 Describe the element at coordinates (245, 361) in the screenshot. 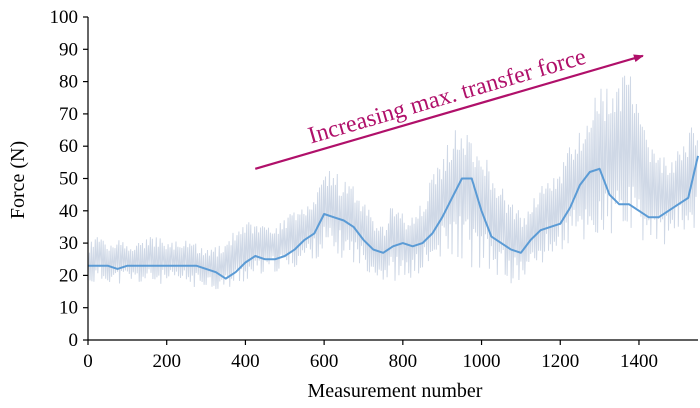

I see `x-tick-label: 400` at that location.